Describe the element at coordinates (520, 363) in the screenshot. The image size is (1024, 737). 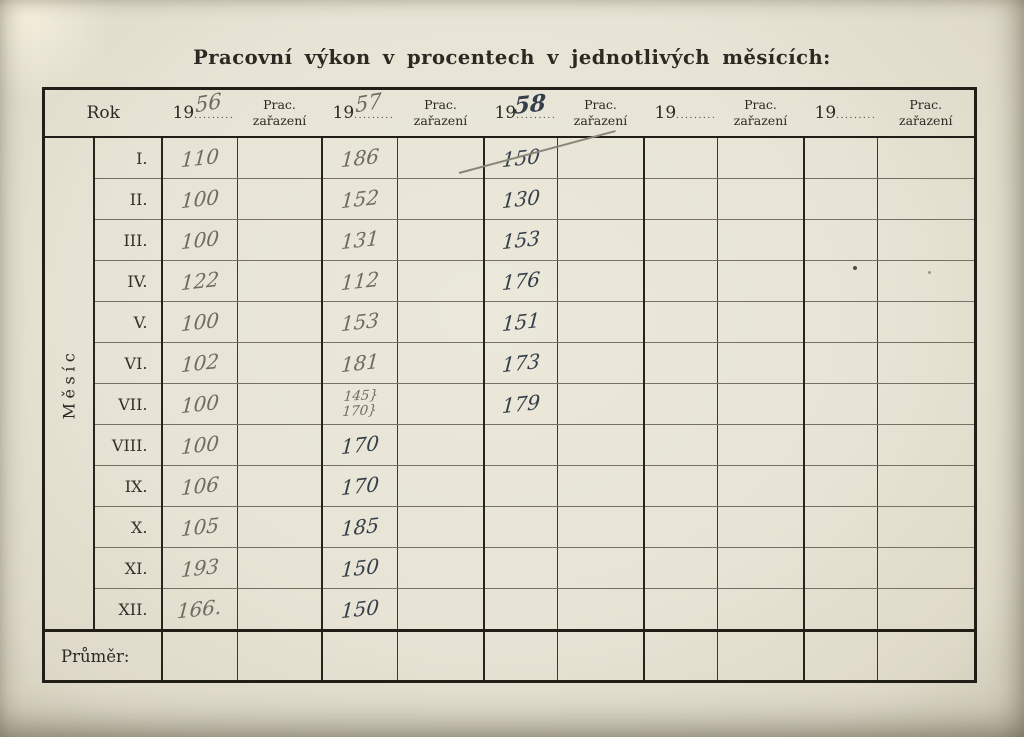
I see `handwritten-value: 173` at that location.